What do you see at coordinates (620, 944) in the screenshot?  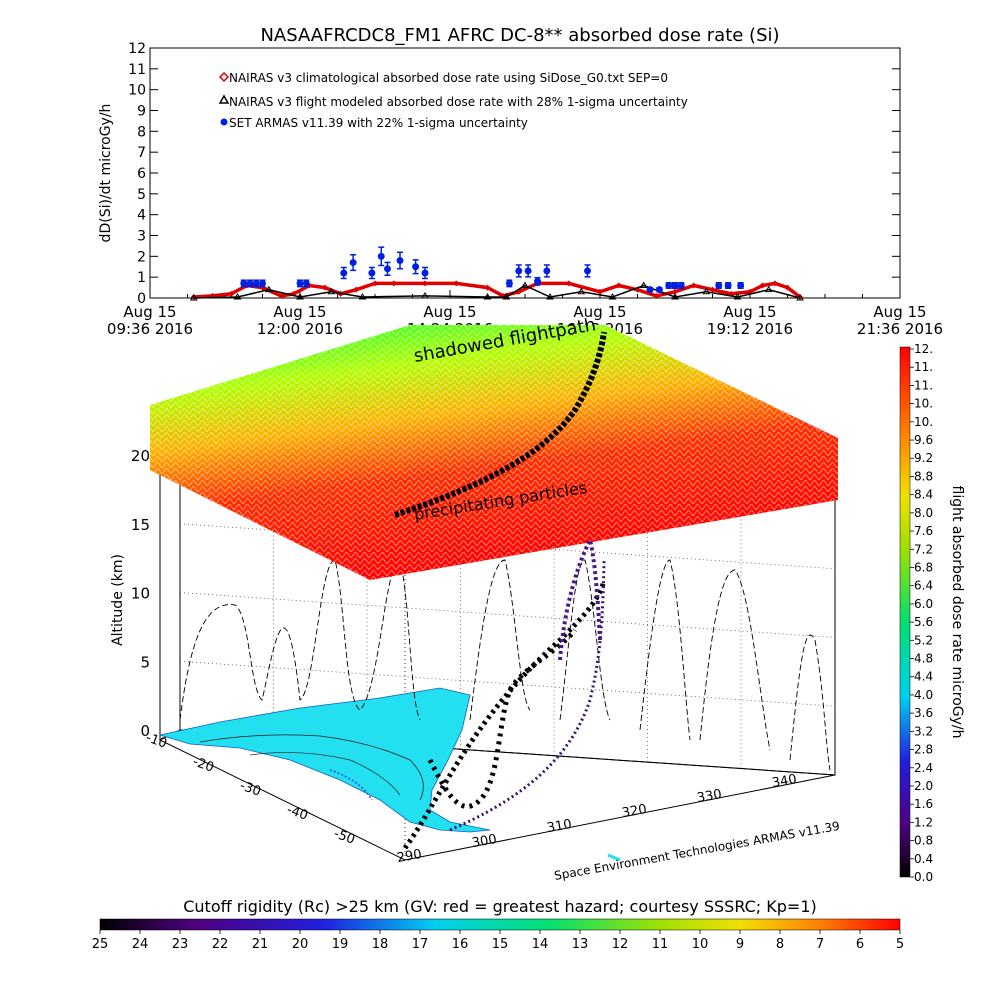 I see `rigidity-tick-label: 12` at bounding box center [620, 944].